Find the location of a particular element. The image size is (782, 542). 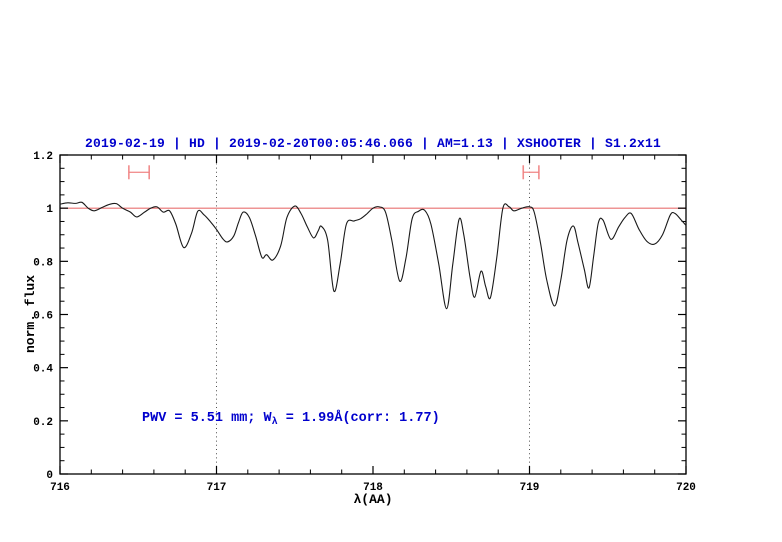

x-tick-label: 716 is located at coordinates (60, 488).